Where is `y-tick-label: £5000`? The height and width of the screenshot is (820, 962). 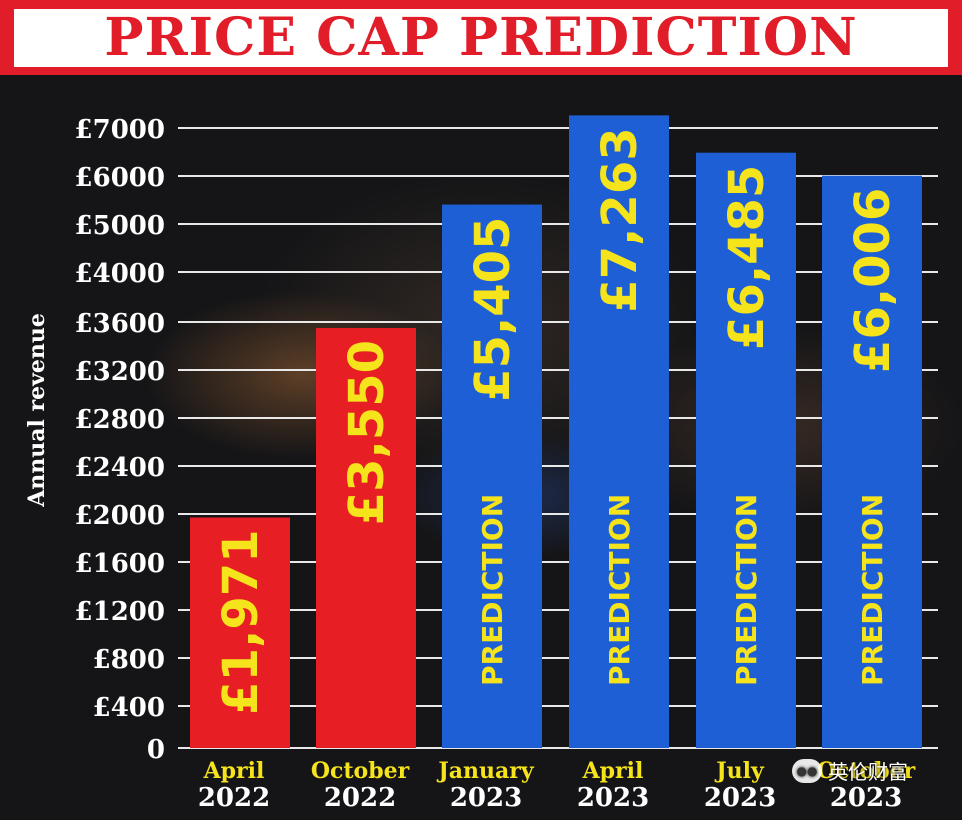
y-tick-label: £5000 is located at coordinates (120, 226).